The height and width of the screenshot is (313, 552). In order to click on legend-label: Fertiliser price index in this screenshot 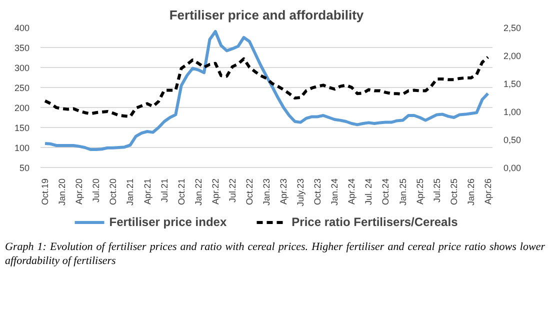, I will do `click(168, 222)`.